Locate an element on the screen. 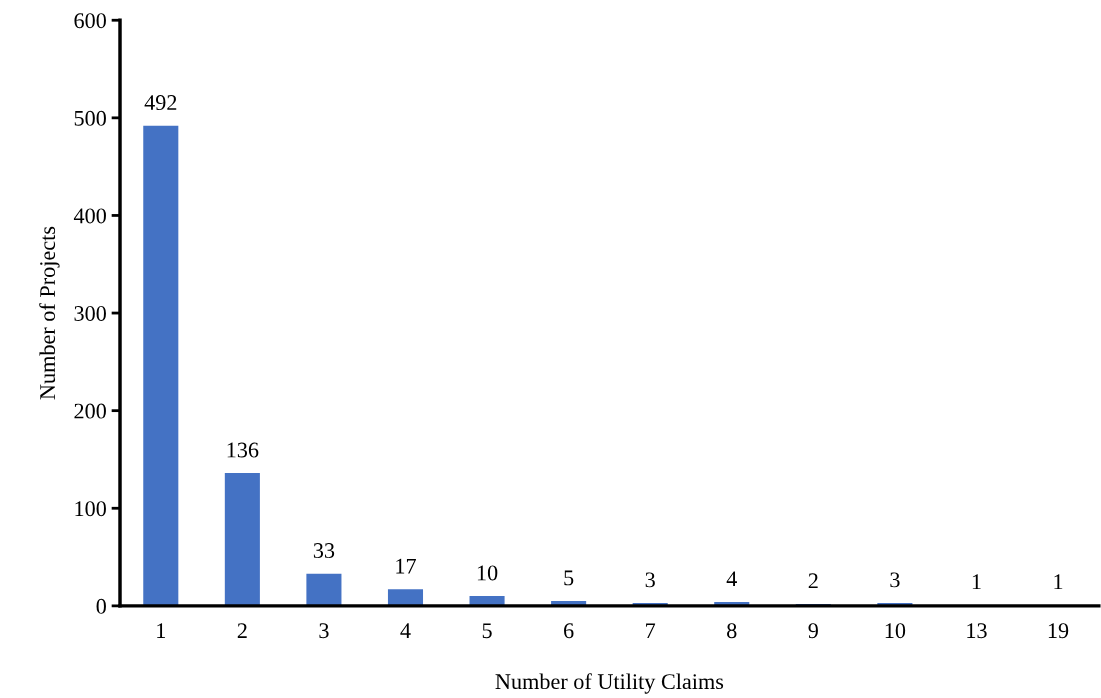 The image size is (1101, 698). data-label: 4 is located at coordinates (731, 579).